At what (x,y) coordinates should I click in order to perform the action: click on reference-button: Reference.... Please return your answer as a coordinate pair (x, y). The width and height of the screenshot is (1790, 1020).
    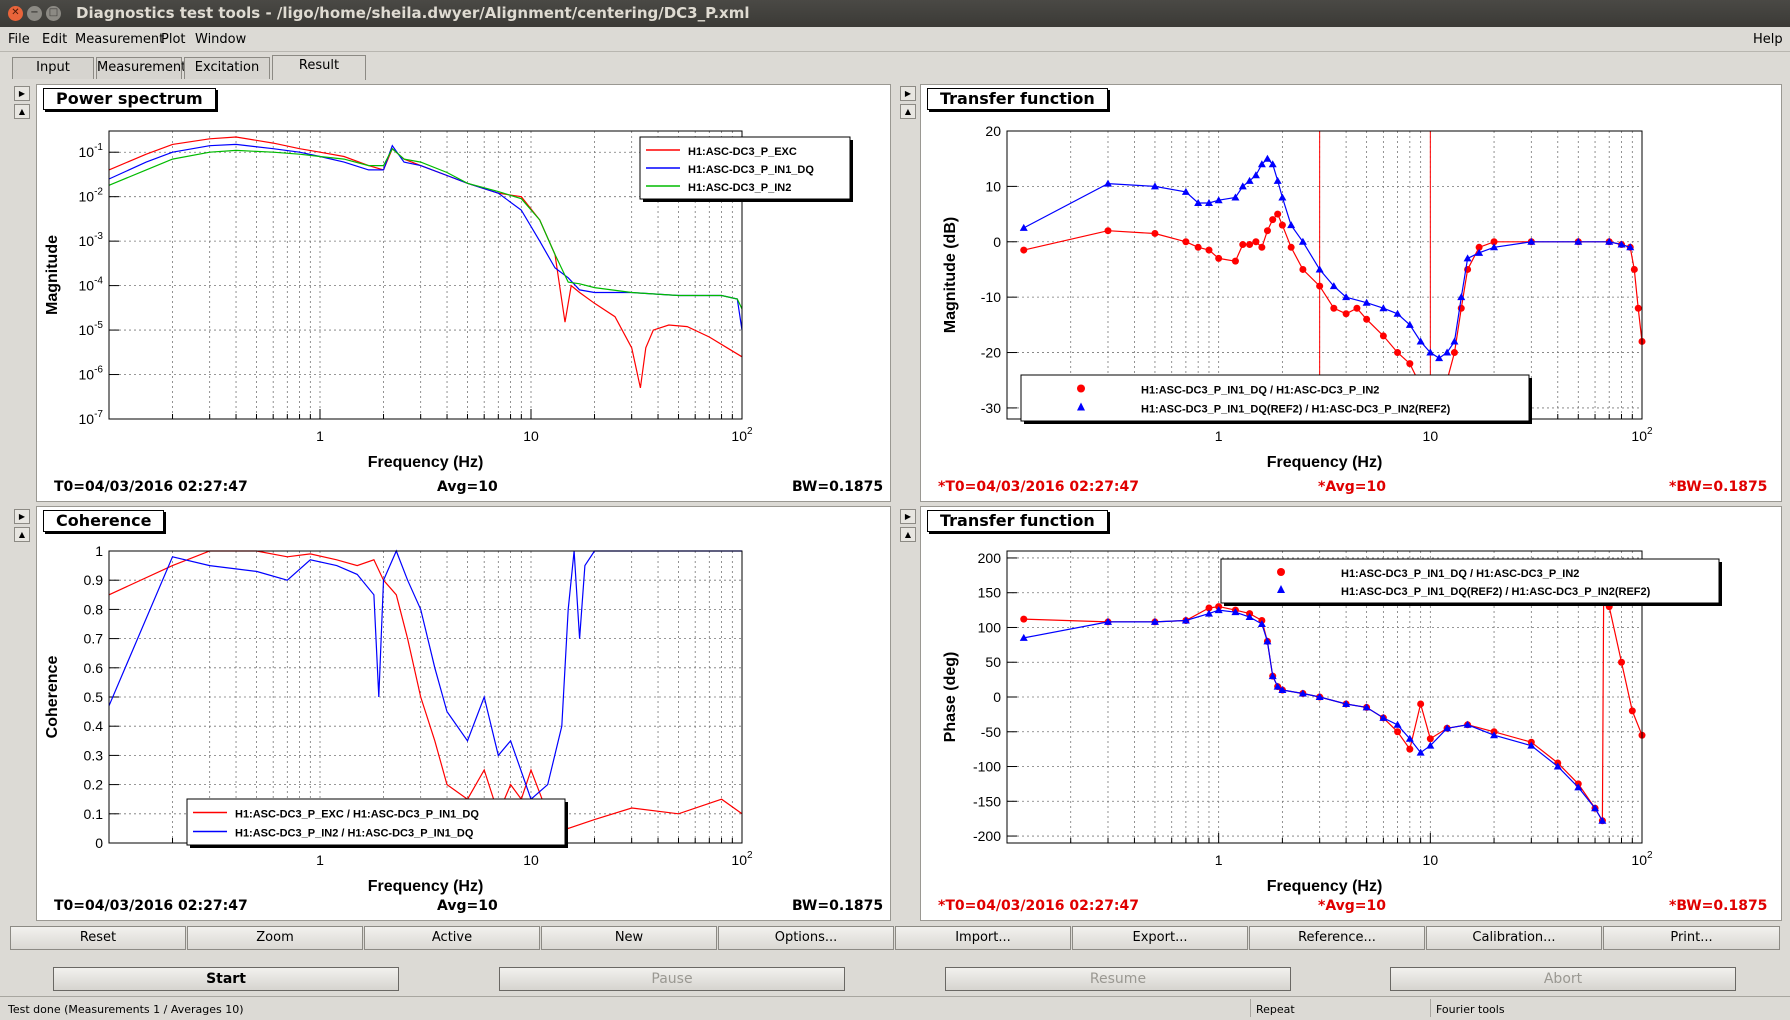
    Looking at the image, I should click on (1337, 938).